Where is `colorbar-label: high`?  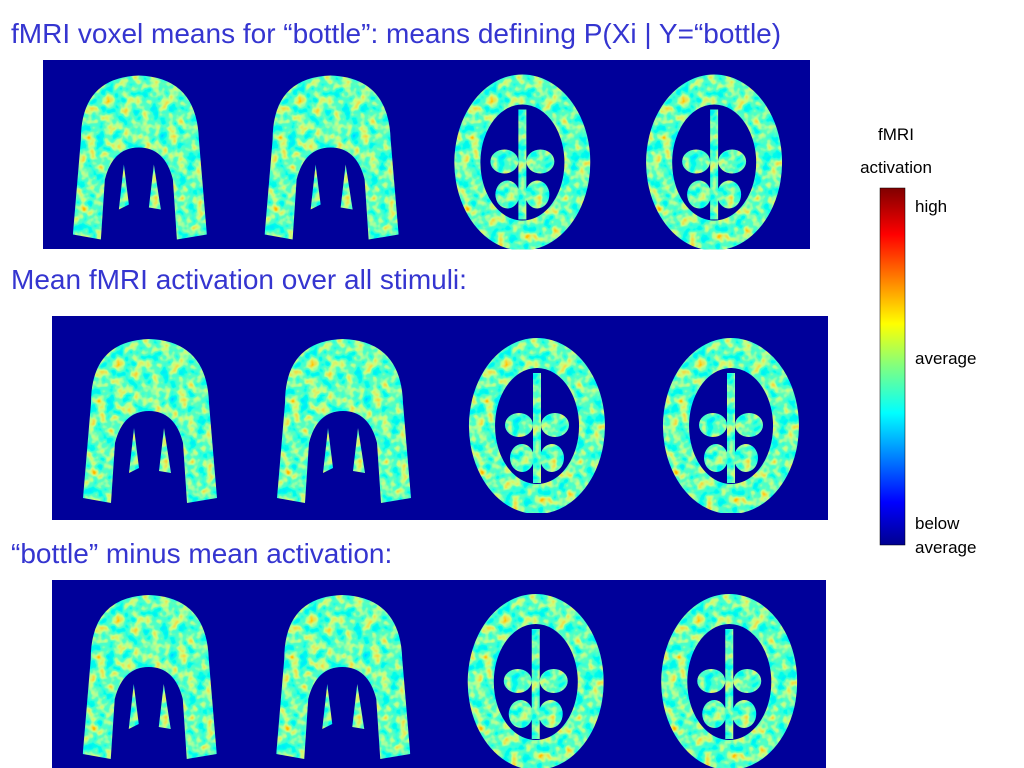 colorbar-label: high is located at coordinates (931, 206).